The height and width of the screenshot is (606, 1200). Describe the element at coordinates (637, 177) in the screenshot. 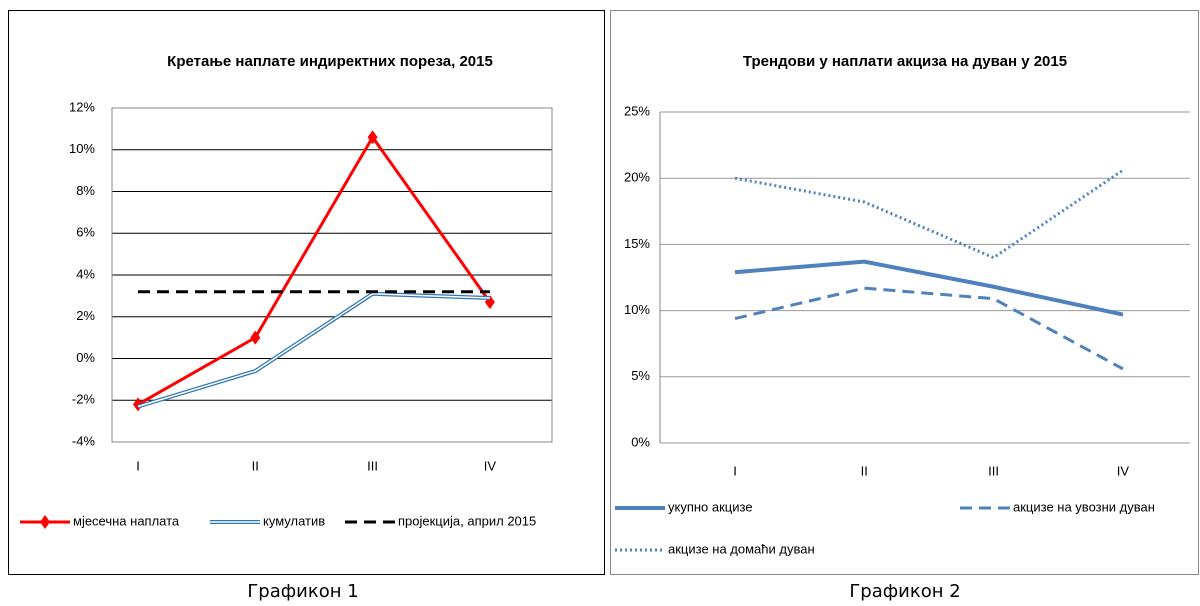

I see `y-tick-label: 20%` at that location.